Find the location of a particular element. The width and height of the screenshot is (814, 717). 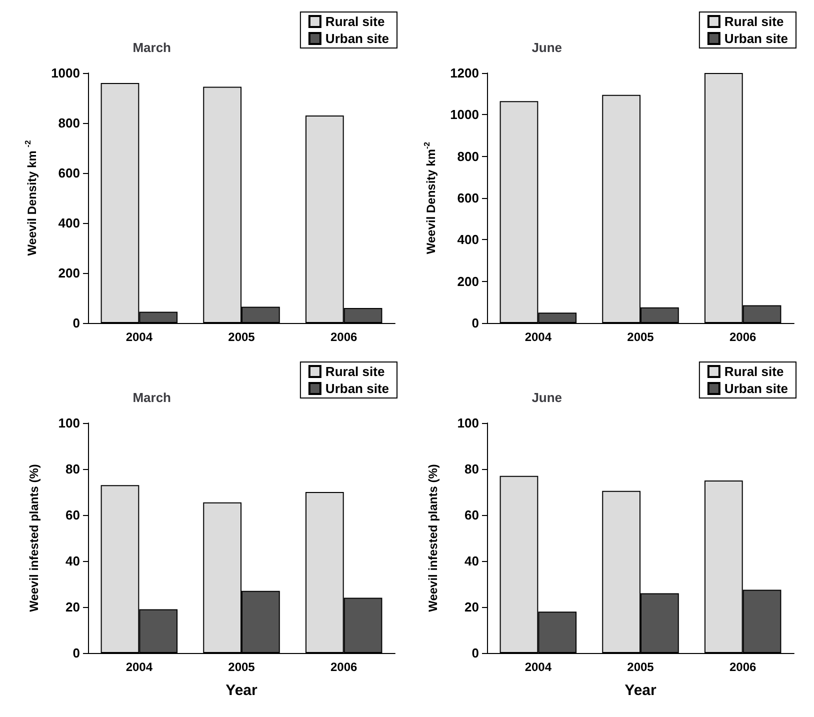

y-tick-label: 1200 is located at coordinates (464, 73).